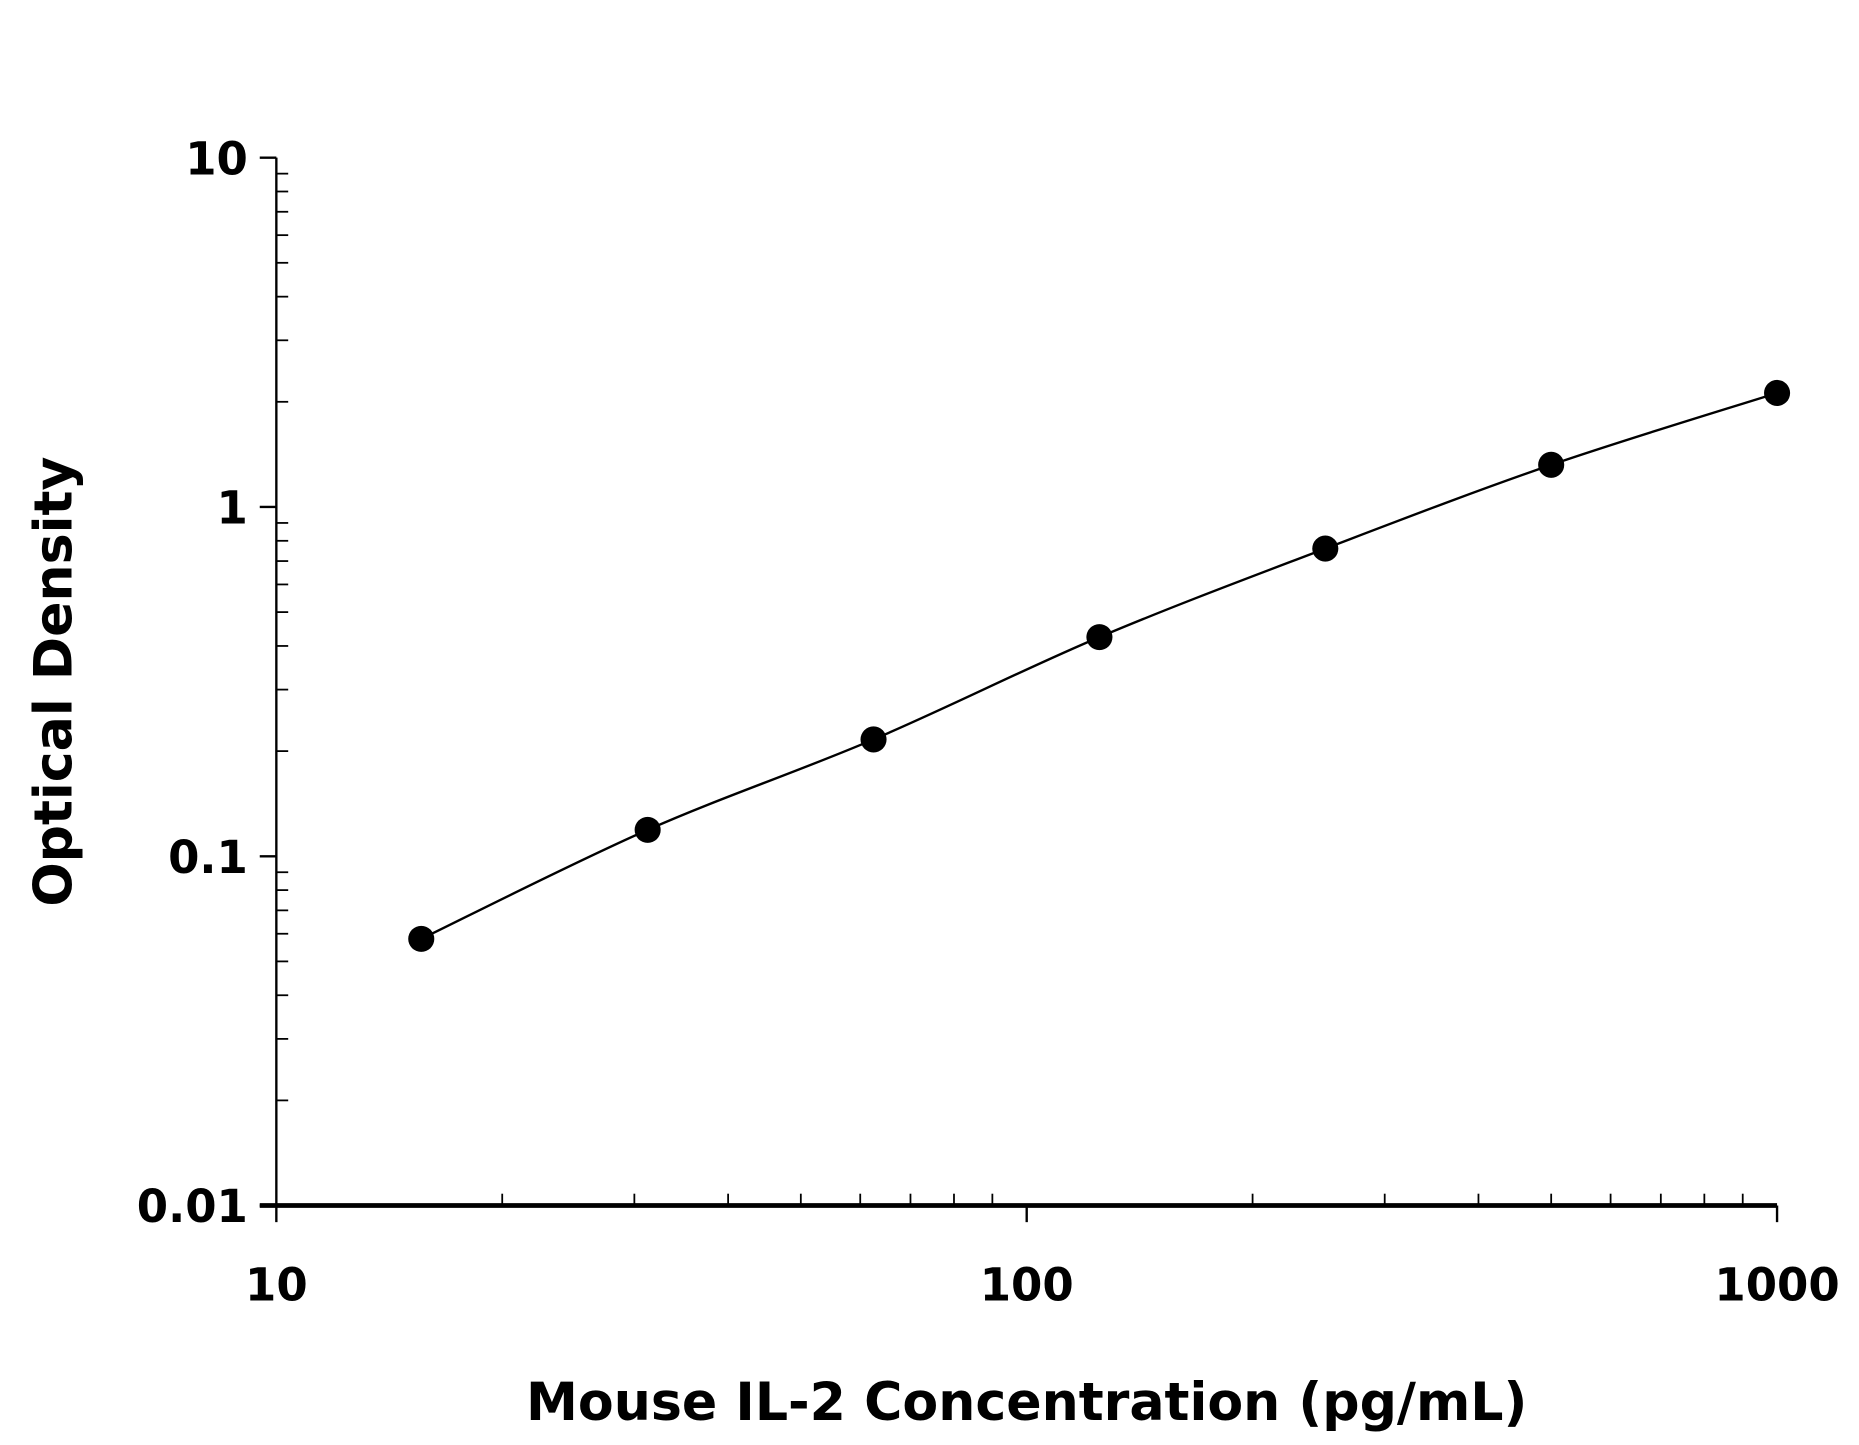 The height and width of the screenshot is (1445, 1859). What do you see at coordinates (1027, 1284) in the screenshot?
I see `x-tick-label: 100` at bounding box center [1027, 1284].